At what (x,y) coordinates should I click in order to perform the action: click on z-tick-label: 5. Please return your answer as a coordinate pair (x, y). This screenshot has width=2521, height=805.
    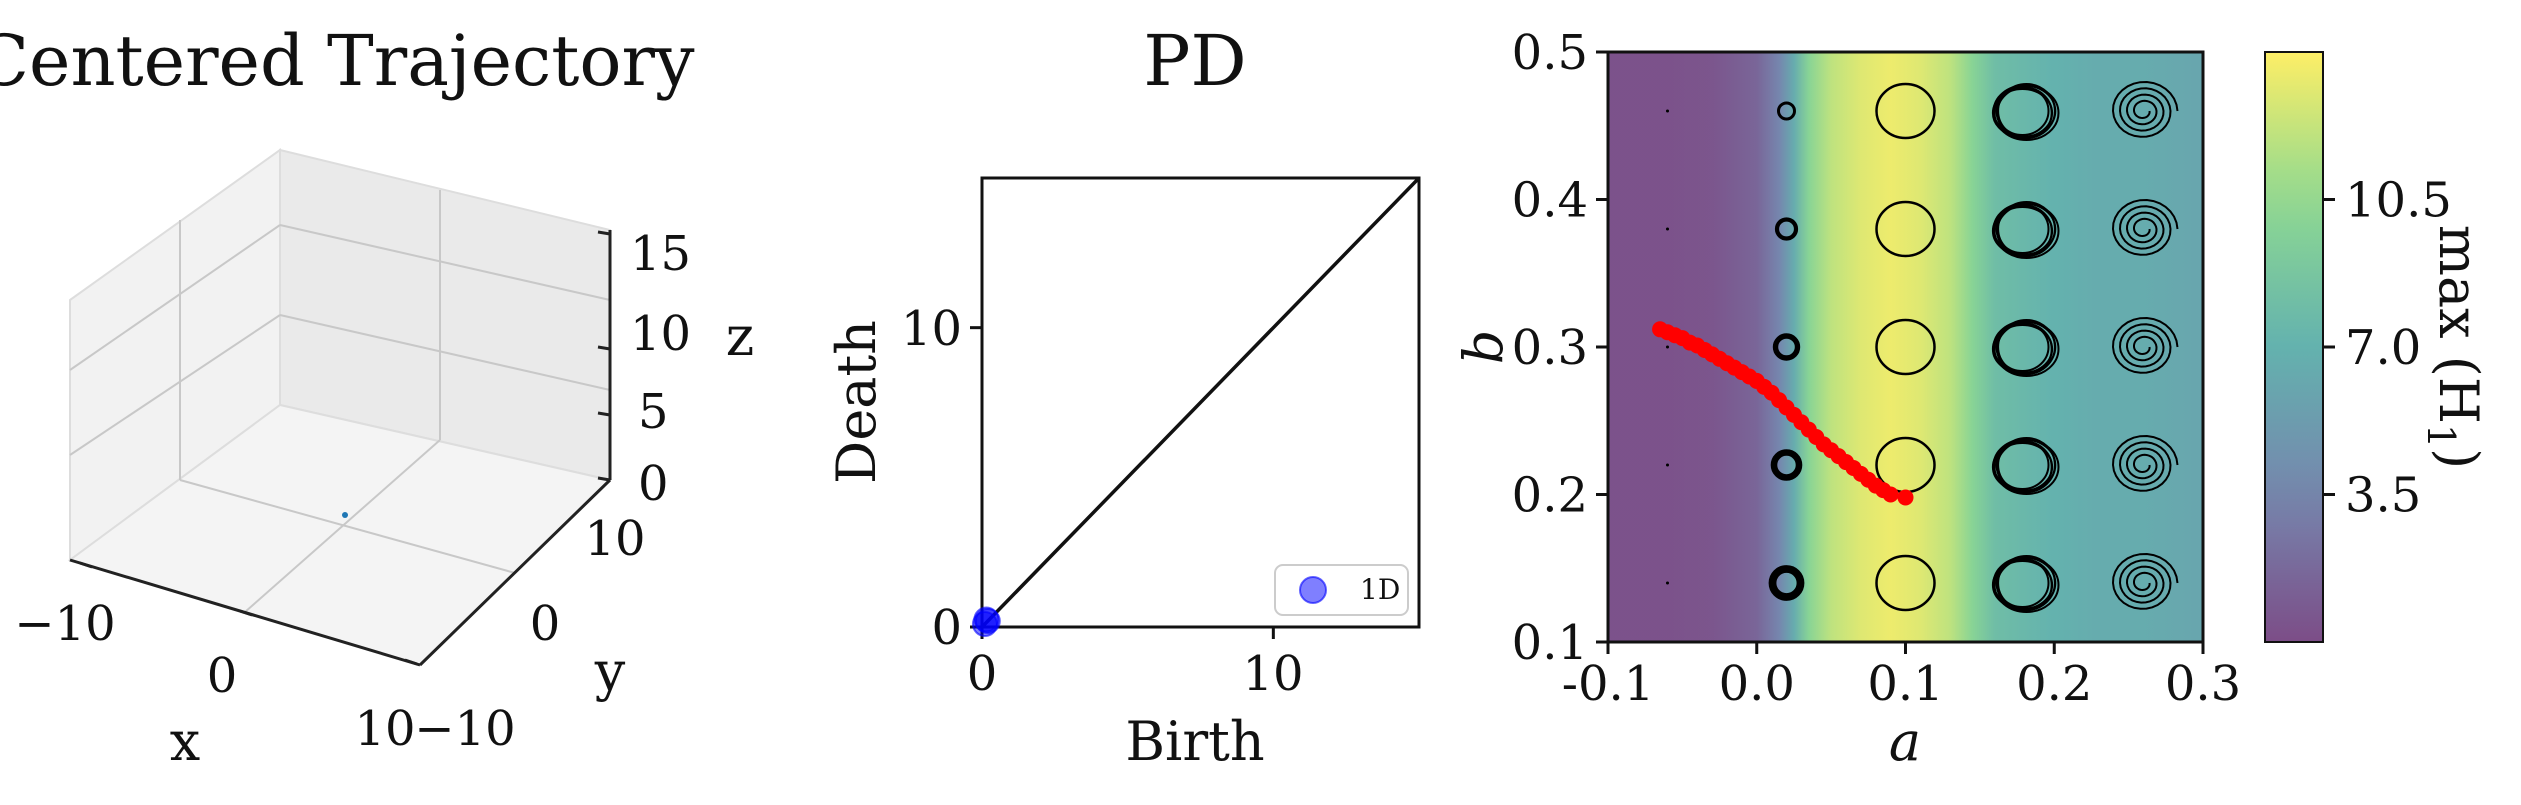
    Looking at the image, I should click on (653, 412).